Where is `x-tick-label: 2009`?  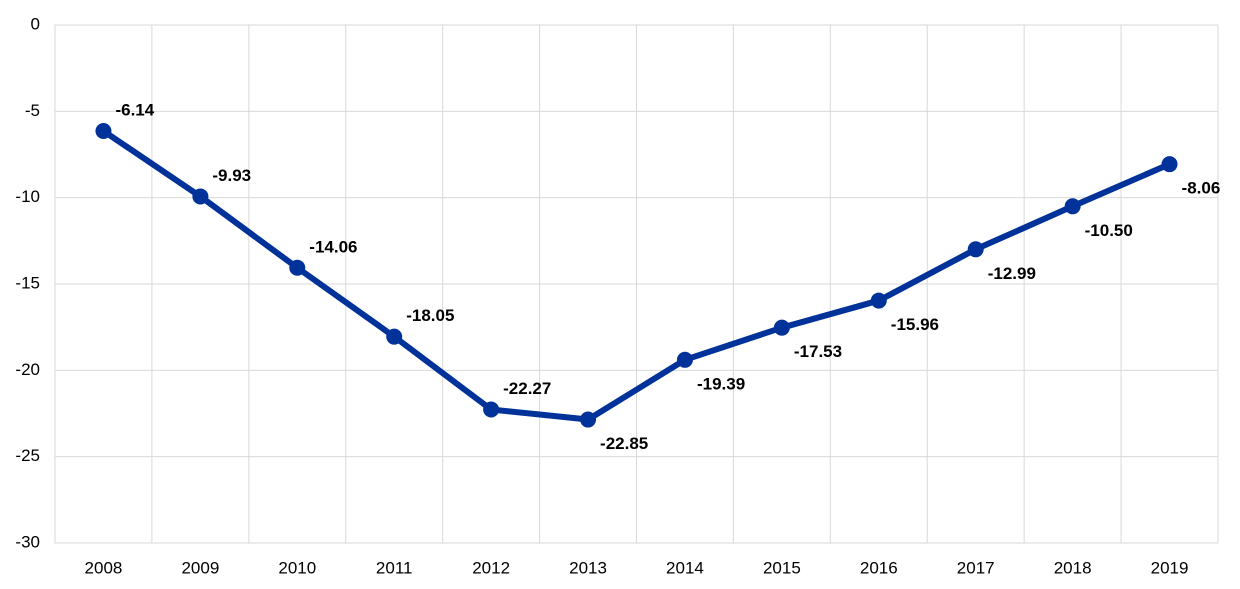 x-tick-label: 2009 is located at coordinates (200, 567).